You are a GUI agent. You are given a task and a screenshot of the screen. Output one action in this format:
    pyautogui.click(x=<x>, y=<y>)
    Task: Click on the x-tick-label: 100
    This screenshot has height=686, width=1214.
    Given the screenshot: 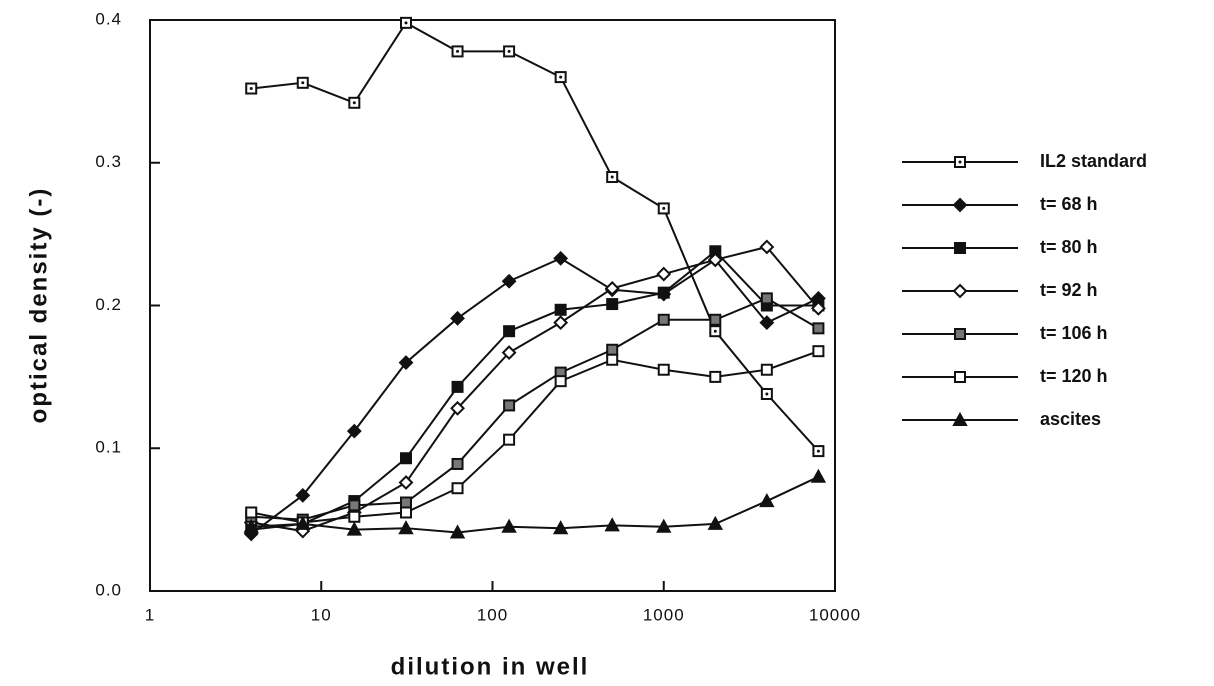 What is the action you would take?
    pyautogui.click(x=492, y=614)
    